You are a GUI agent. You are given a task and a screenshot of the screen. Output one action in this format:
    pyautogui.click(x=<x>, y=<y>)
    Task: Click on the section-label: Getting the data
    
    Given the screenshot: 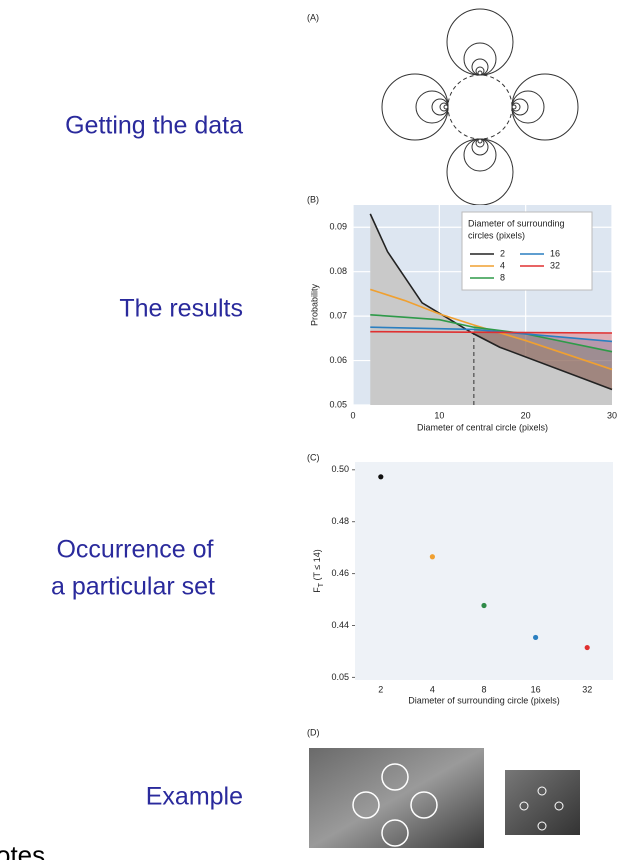 What is the action you would take?
    pyautogui.click(x=154, y=126)
    